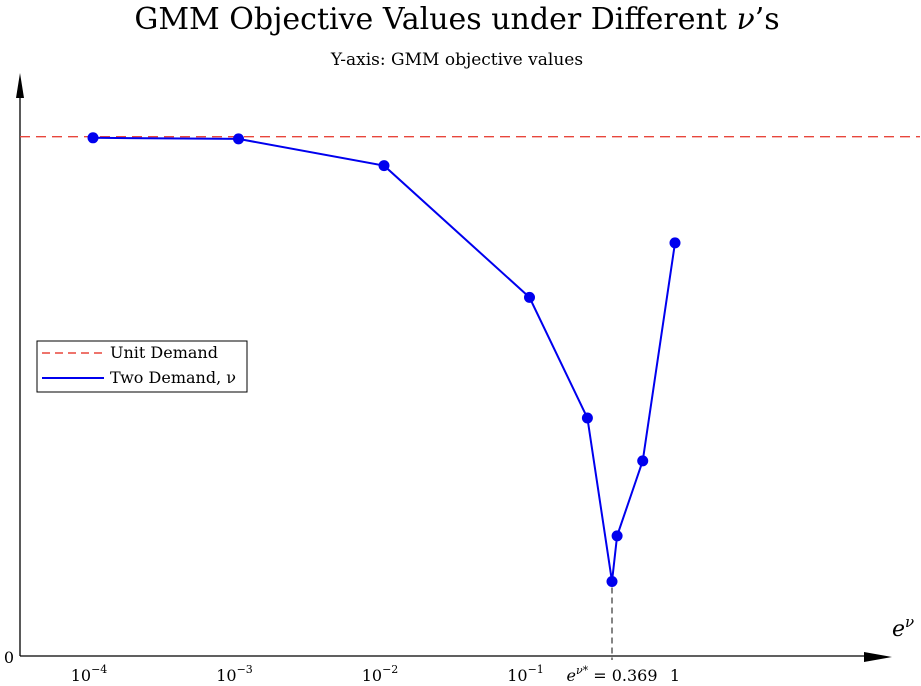  Describe the element at coordinates (380, 674) in the screenshot. I see `x-tick-label: 10⁻²` at that location.